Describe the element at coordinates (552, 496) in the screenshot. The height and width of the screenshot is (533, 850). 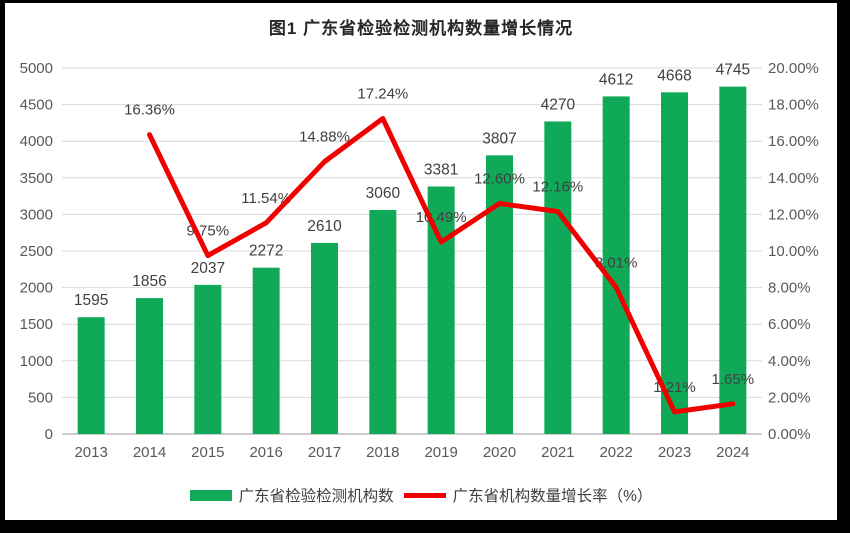
I see `legend-label-growth-rate: 广东省机构数量增长率（%）` at that location.